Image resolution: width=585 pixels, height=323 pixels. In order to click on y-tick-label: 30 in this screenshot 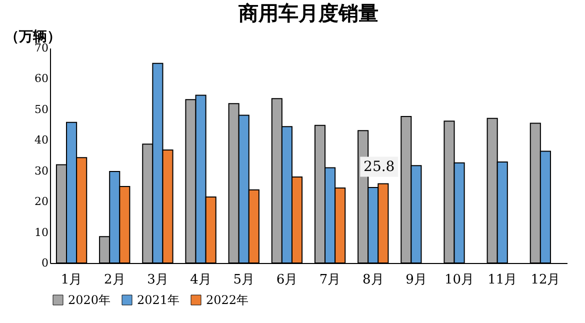, I will do `click(41, 171)`.